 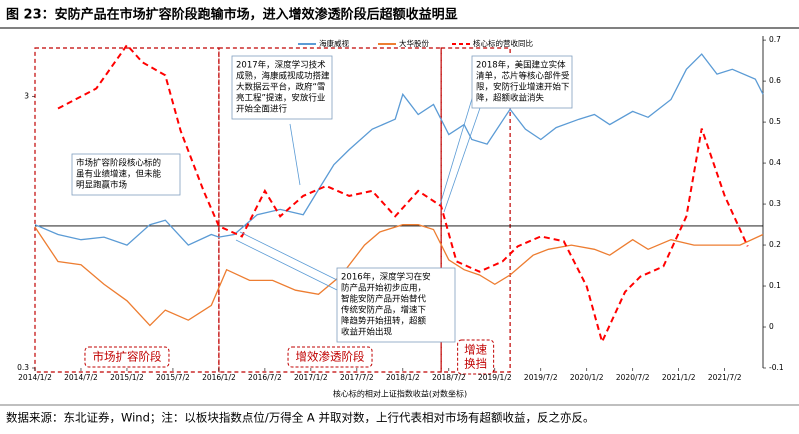 What do you see at coordinates (334, 43) in the screenshot?
I see `legend-label: 海康威视` at bounding box center [334, 43].